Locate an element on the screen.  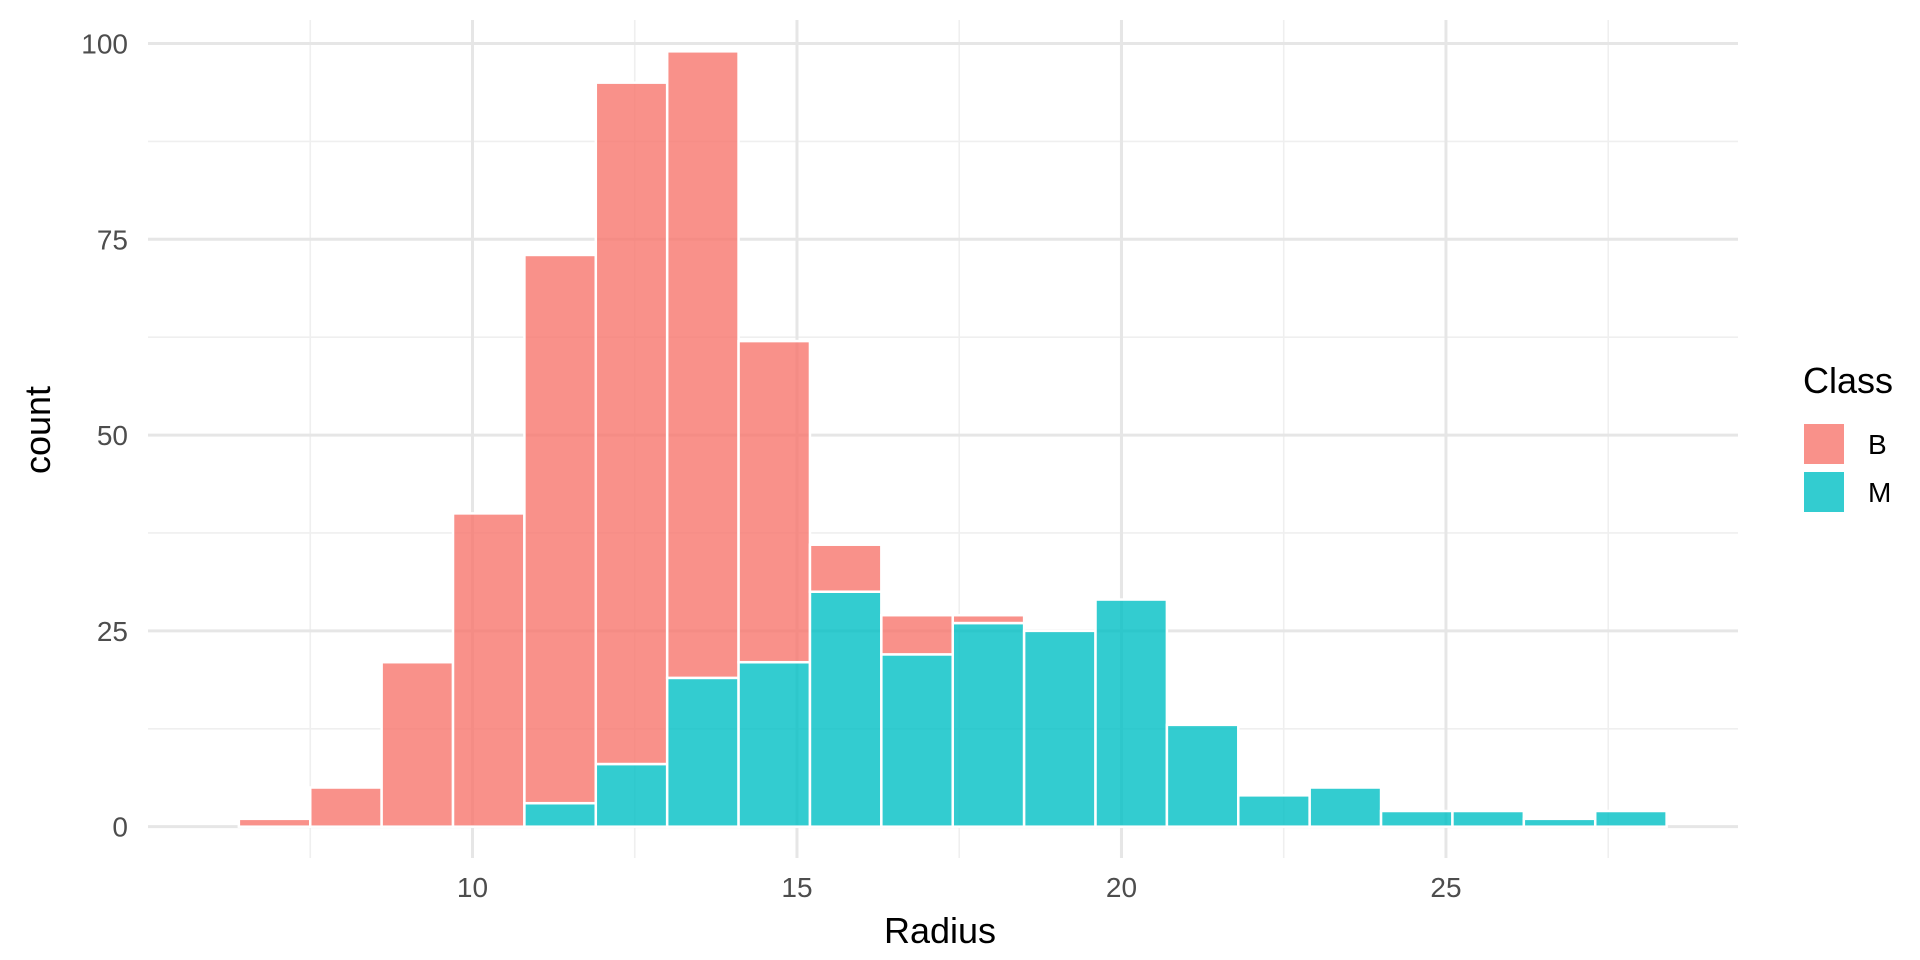
x-axis-title: Radius is located at coordinates (940, 930).